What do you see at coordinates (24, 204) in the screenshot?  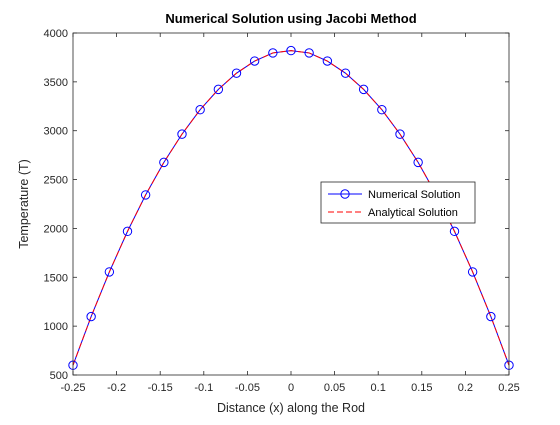 I see `y-axis-label: Temperature (T)` at bounding box center [24, 204].